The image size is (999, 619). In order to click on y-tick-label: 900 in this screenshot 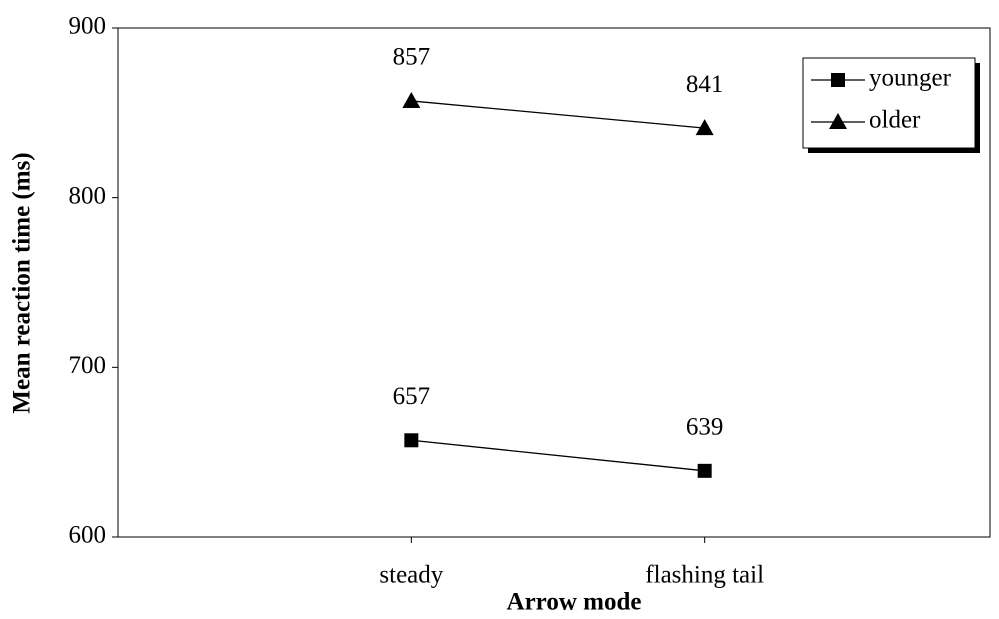, I will do `click(88, 26)`.